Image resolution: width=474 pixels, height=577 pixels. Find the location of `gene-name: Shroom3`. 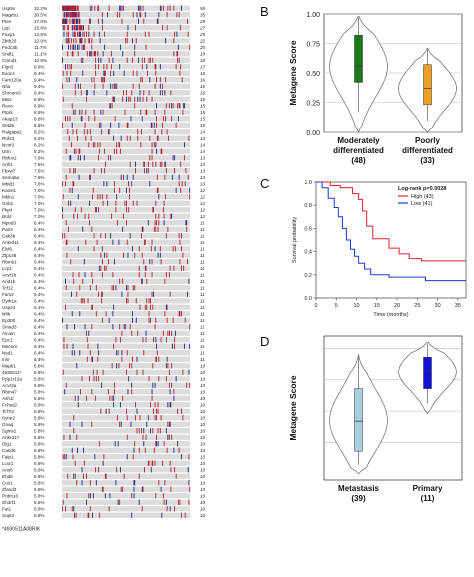

gene-name: Shroom3 is located at coordinates (11, 93).